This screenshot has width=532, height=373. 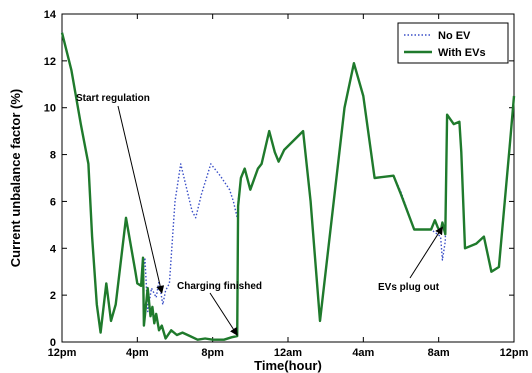 I want to click on y-tick-label: 4, so click(x=53, y=249).